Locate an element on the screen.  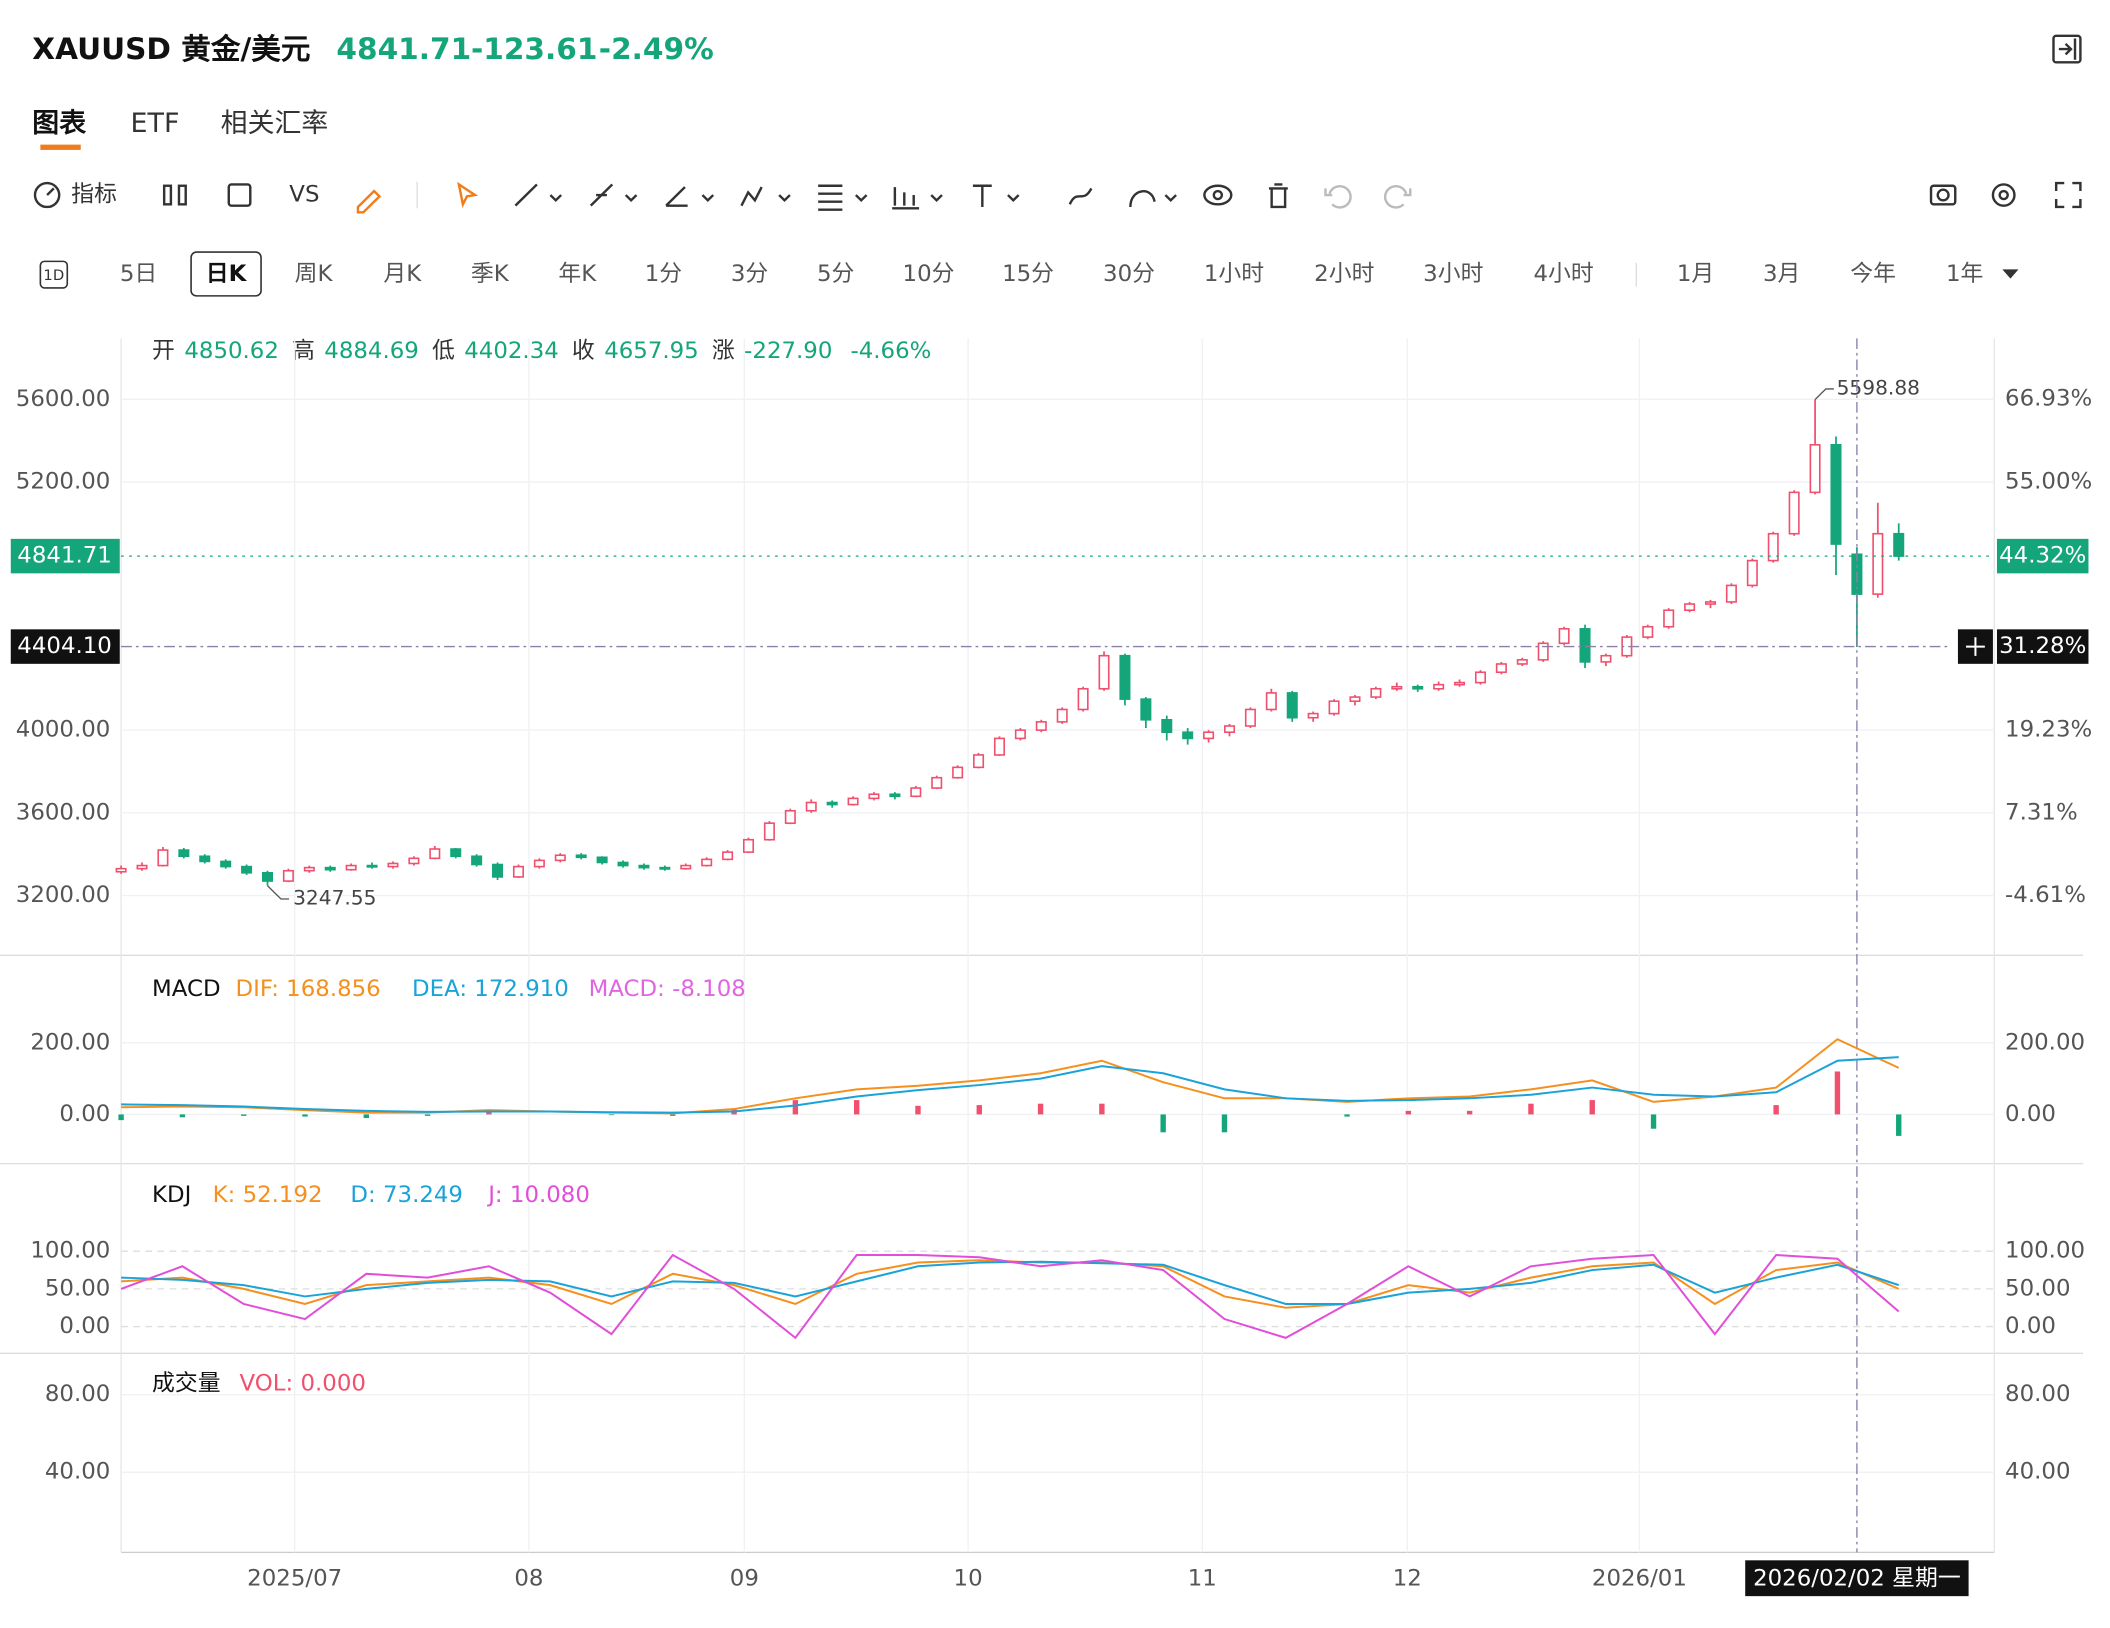
legend-entry: DIF: 168.856 is located at coordinates (307, 989).